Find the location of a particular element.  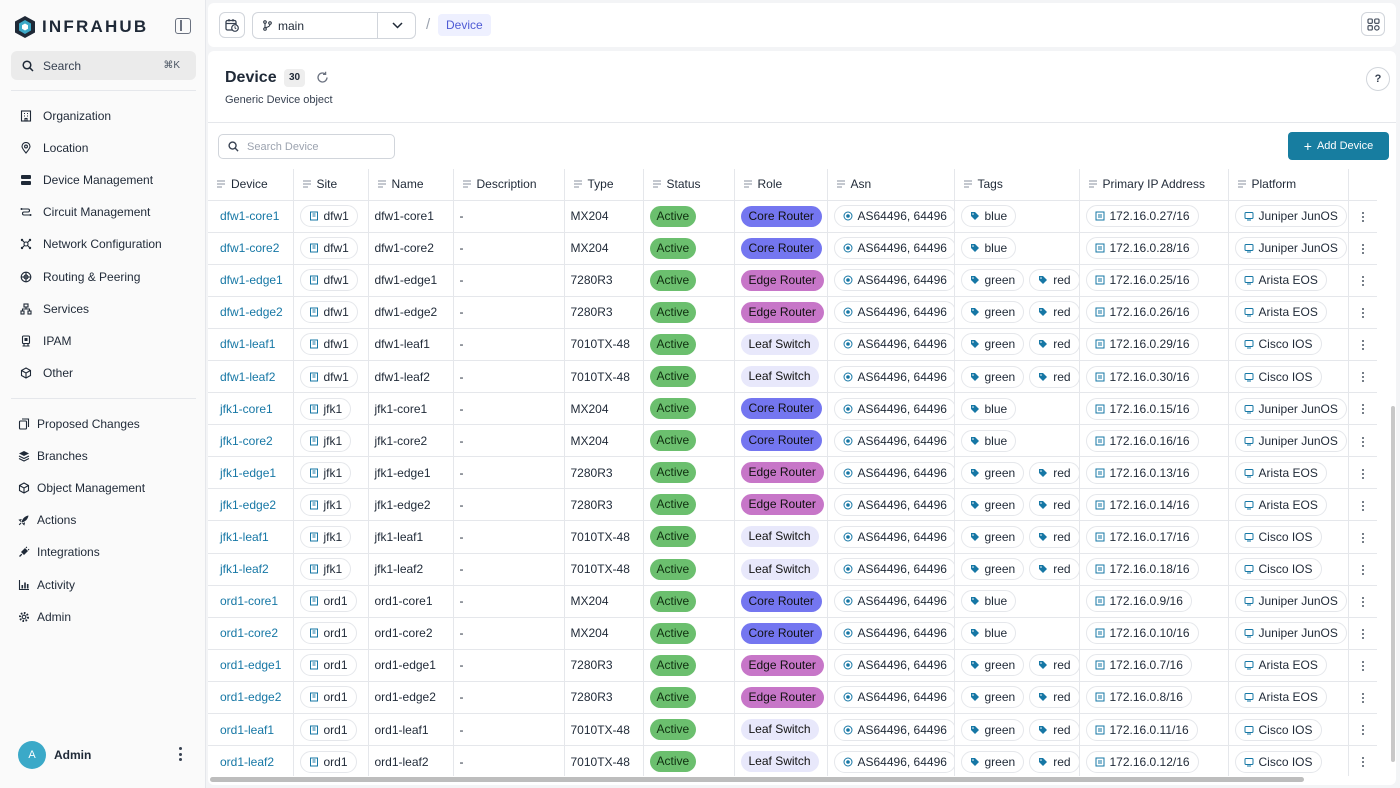

ip-pill: 172.16.0.27/16 is located at coordinates (1142, 216).